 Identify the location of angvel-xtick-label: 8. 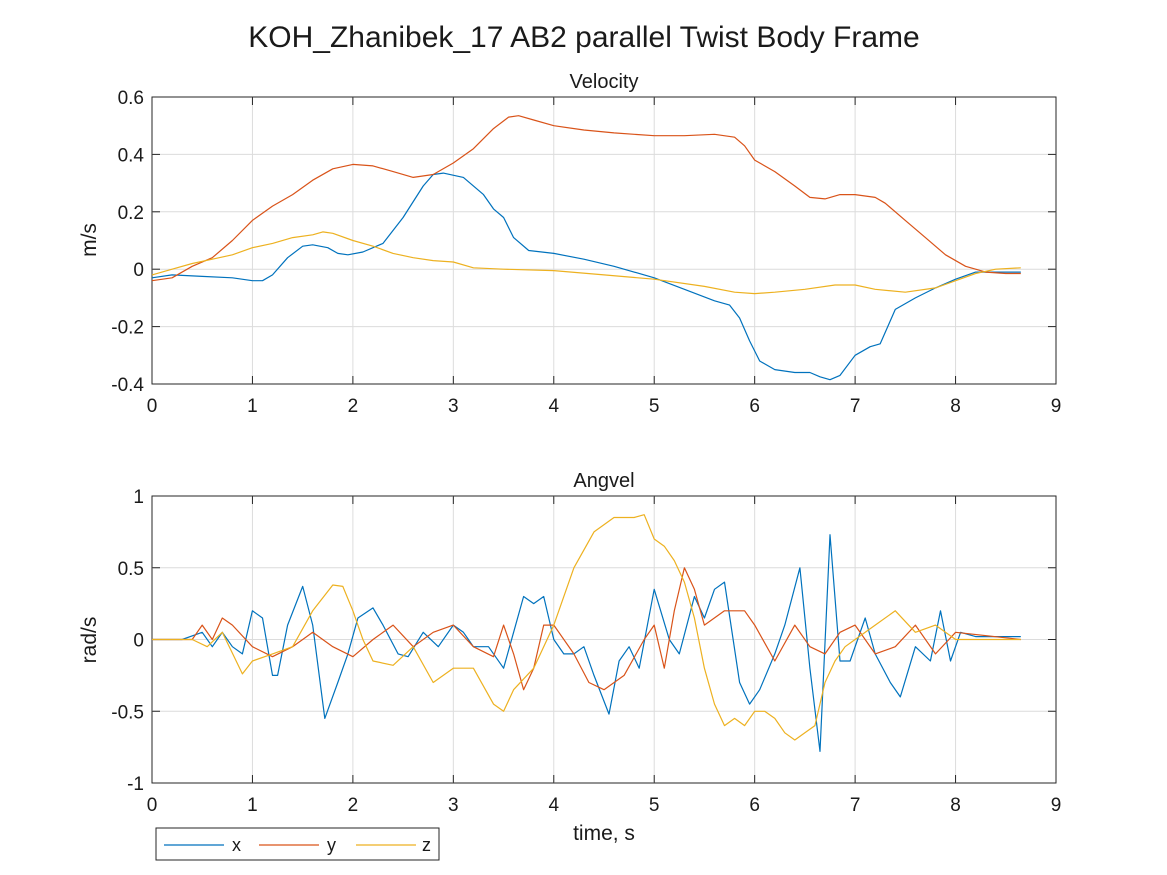
(955, 805).